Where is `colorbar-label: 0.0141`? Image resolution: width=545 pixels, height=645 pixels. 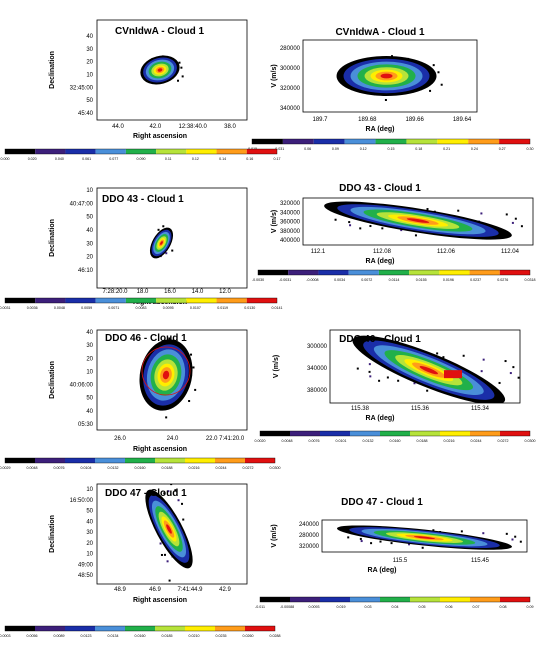 colorbar-label: 0.0141 is located at coordinates (277, 308).